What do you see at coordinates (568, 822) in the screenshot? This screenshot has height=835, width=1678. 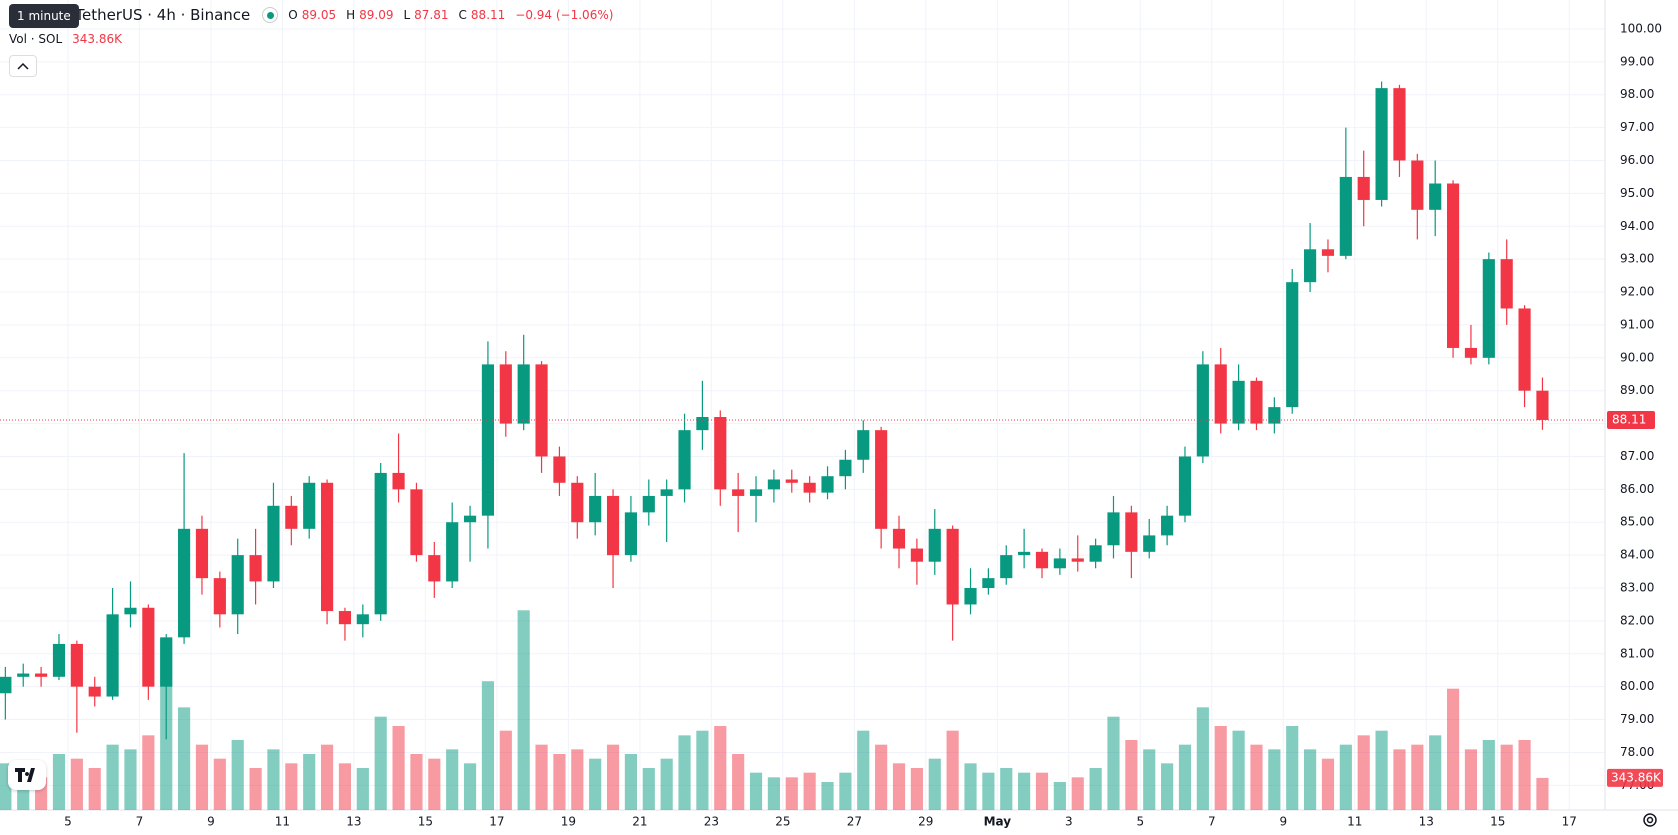 I see `x-tick-label: 19` at bounding box center [568, 822].